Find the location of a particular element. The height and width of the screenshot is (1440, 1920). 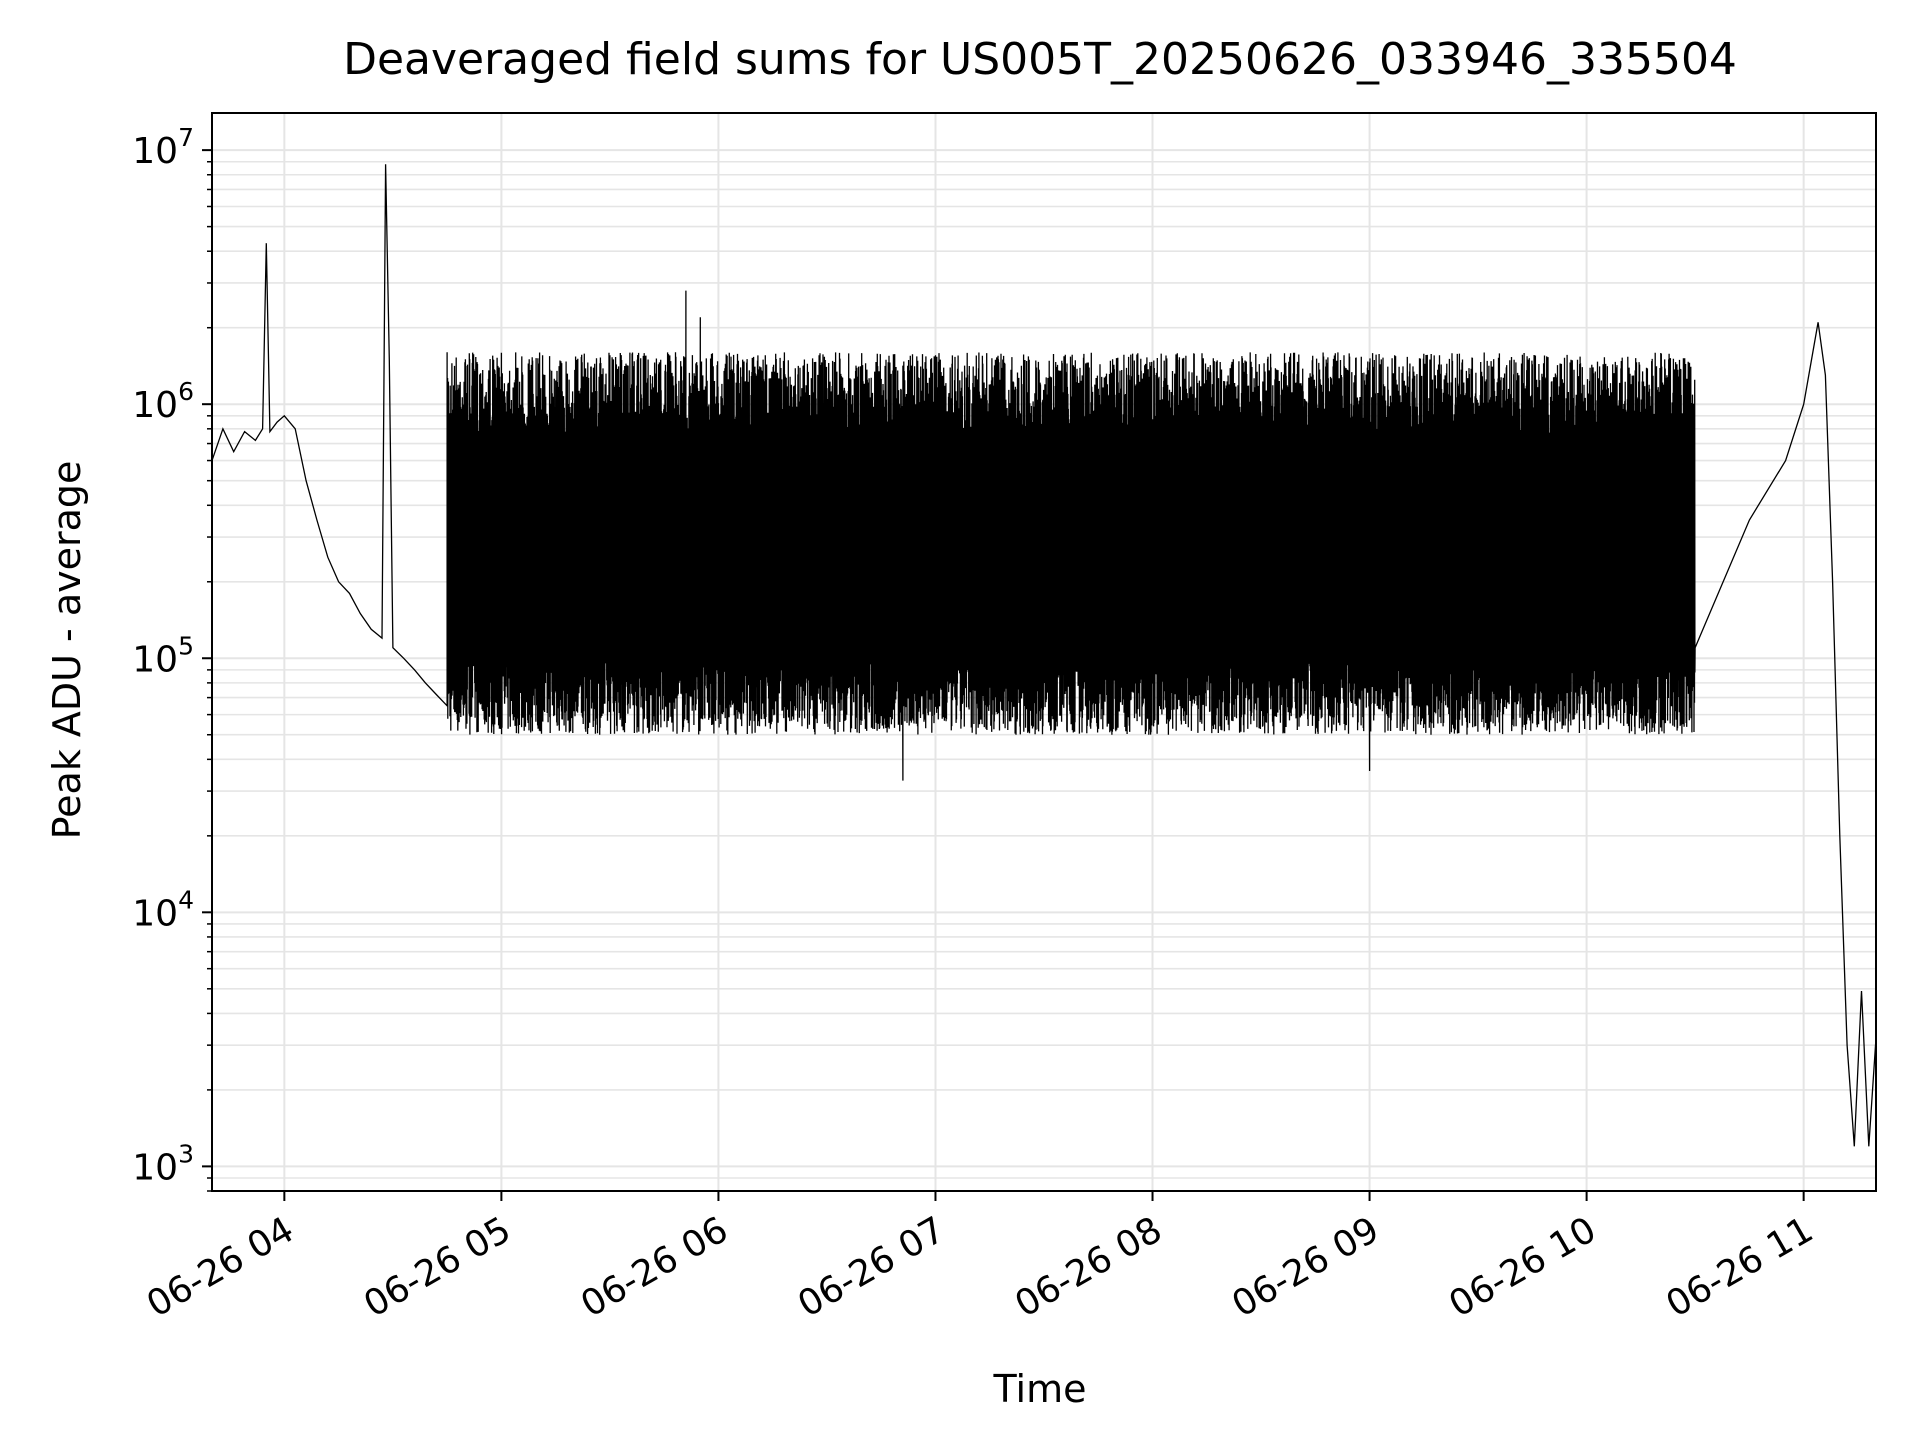

y-axis: 10³ 10⁴ 10⁵ 10⁶ 10⁷ is located at coordinates (172, 657).